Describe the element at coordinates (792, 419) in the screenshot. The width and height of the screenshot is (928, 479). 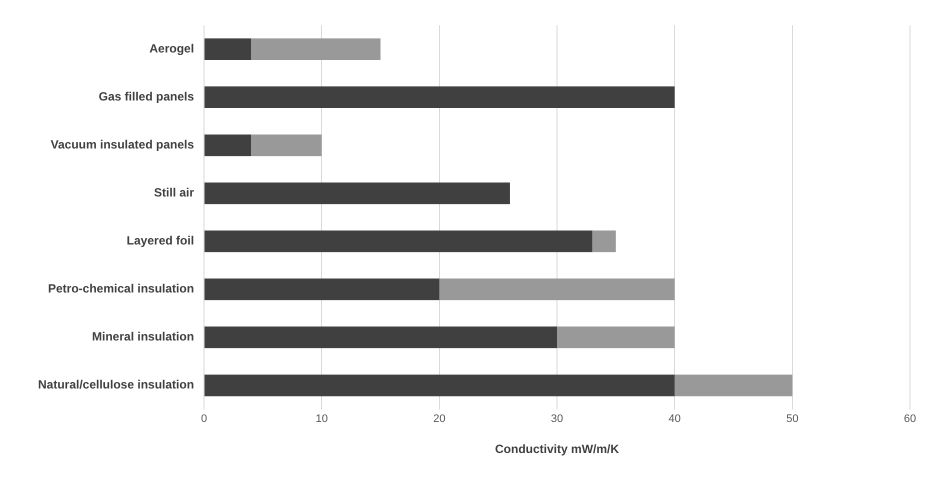
I see `x-tick-label: 50` at that location.